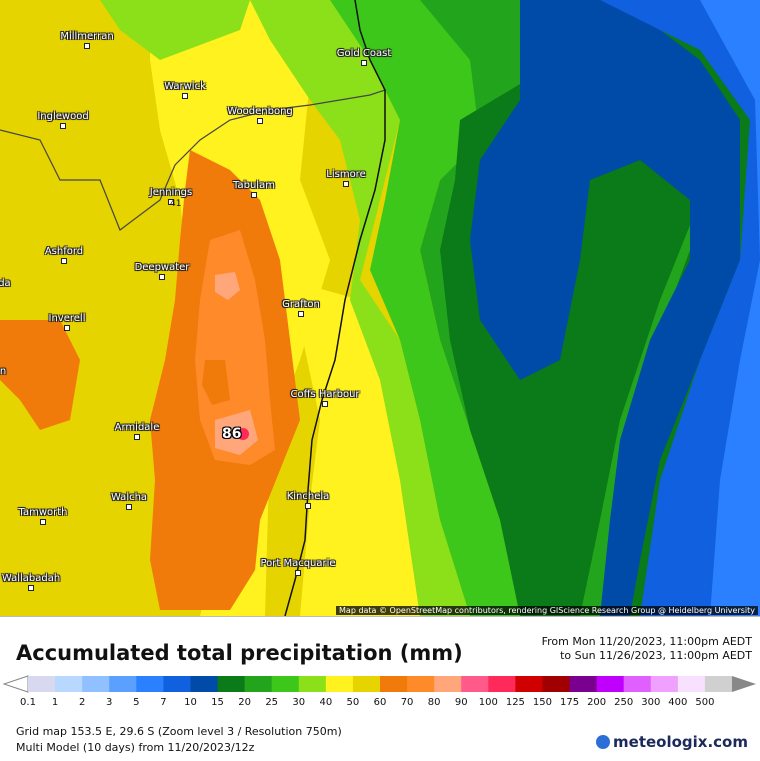  Describe the element at coordinates (136, 702) in the screenshot. I see `scale-tick-label: 5` at that location.